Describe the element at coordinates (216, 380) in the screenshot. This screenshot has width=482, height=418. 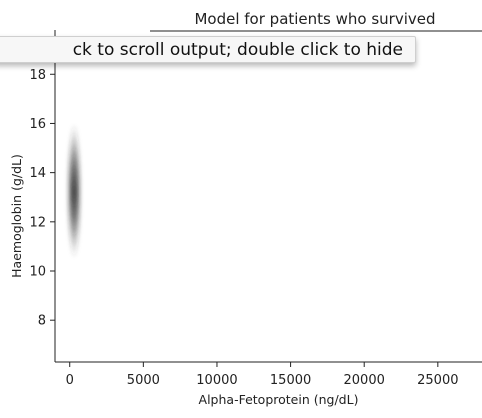
I see `x-tick-label: 10000` at that location.